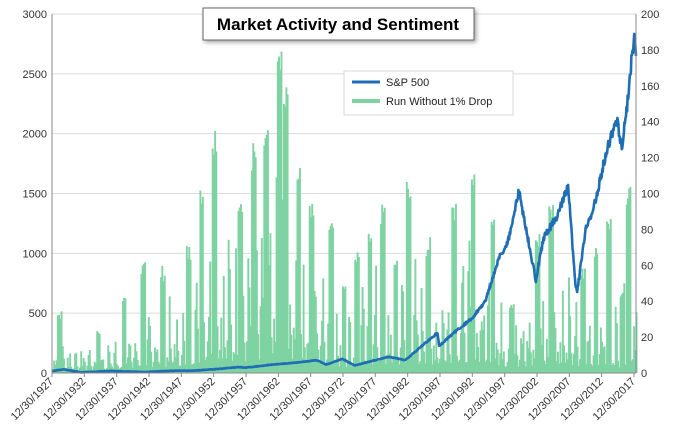 The image size is (680, 440). I want to click on chart-title: Market Activity and Sentiment, so click(338, 24).